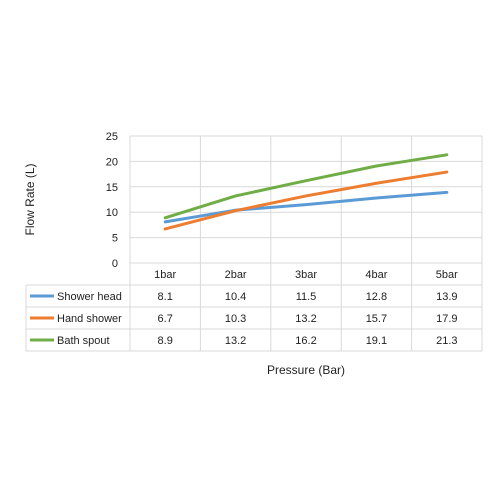 This screenshot has width=500, height=500. I want to click on x-tick-label: 2bar, so click(236, 275).